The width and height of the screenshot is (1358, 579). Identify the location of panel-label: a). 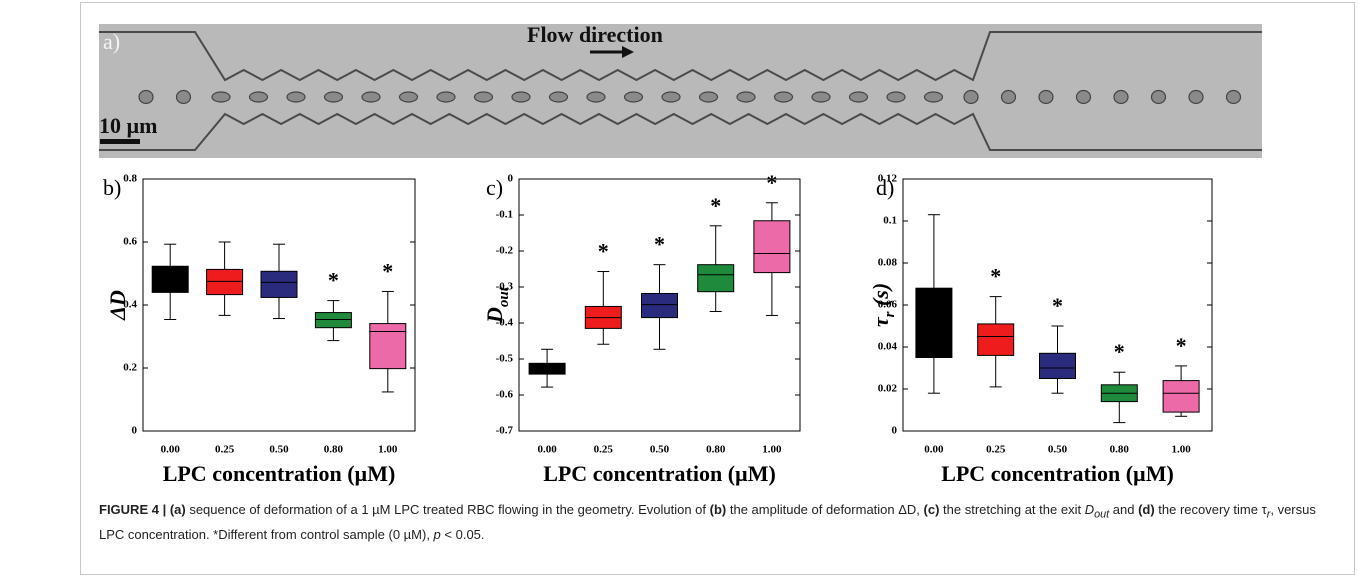
(111, 41).